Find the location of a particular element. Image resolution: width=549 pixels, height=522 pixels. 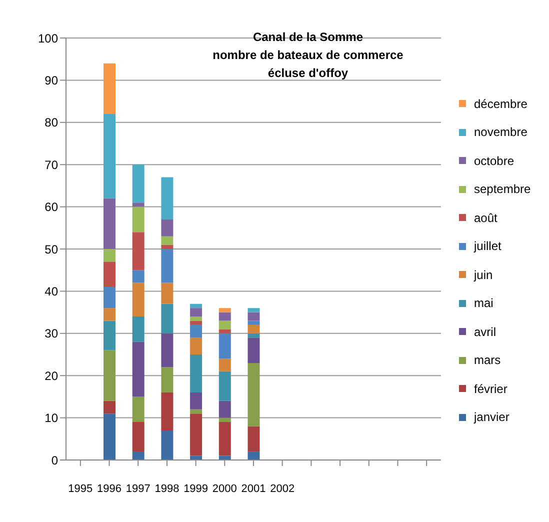

y-tick-label: 70 is located at coordinates (51, 165).